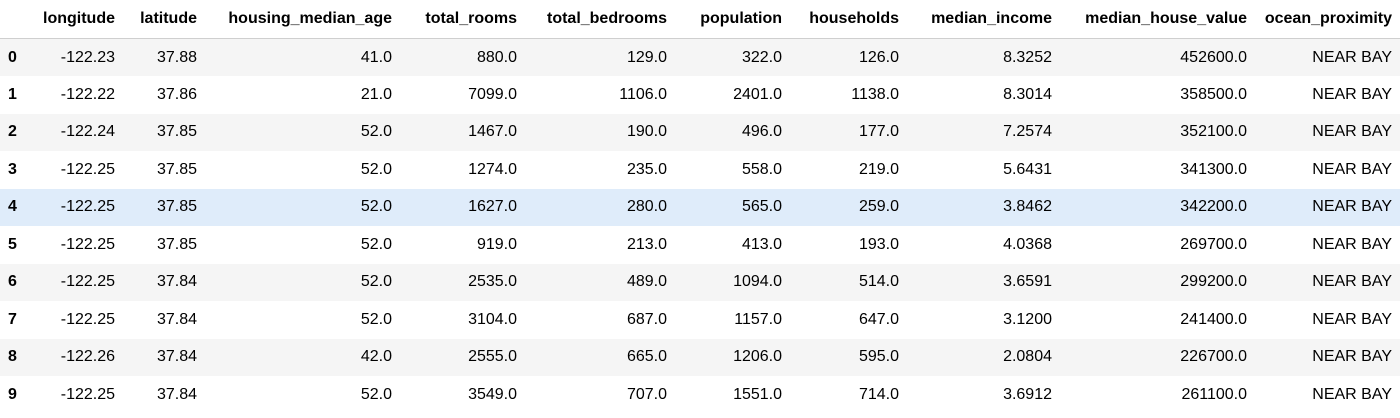 This screenshot has height=418, width=1400. What do you see at coordinates (758, 319) in the screenshot?
I see `cell-population: 1157.0` at bounding box center [758, 319].